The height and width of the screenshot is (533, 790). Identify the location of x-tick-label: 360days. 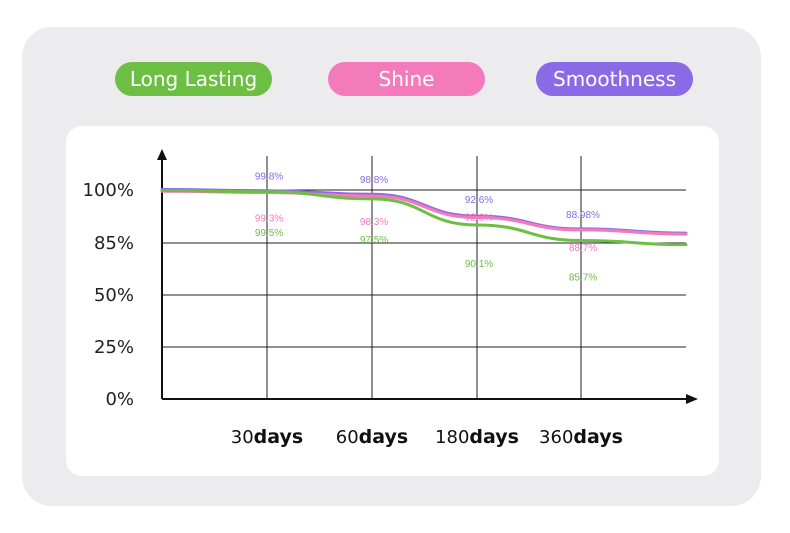
(581, 437).